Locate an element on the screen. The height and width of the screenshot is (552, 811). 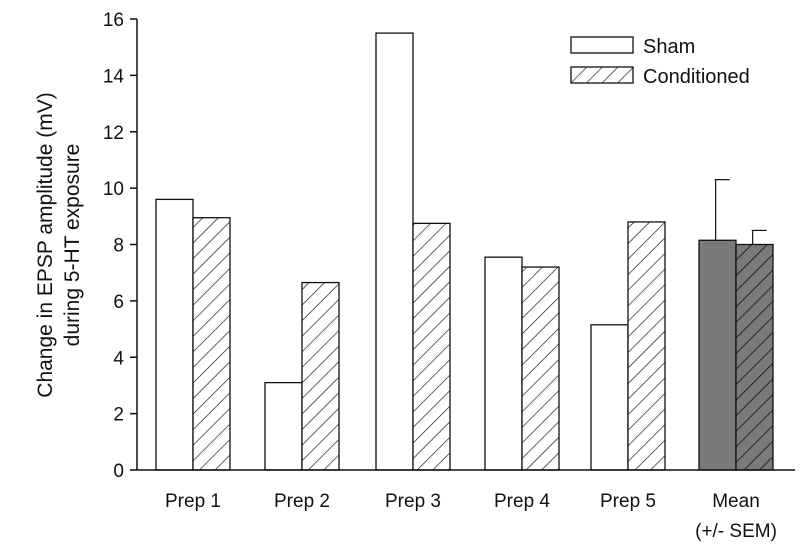
y-tick-label: 16 is located at coordinates (113, 20).